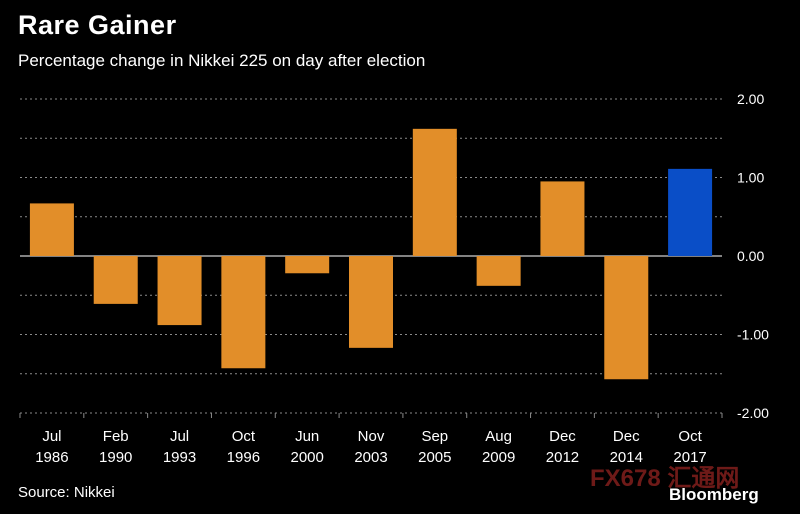  I want to click on y-tick-labels: 2.00 1.00 0.00 -1.00 -2.00, so click(753, 256).